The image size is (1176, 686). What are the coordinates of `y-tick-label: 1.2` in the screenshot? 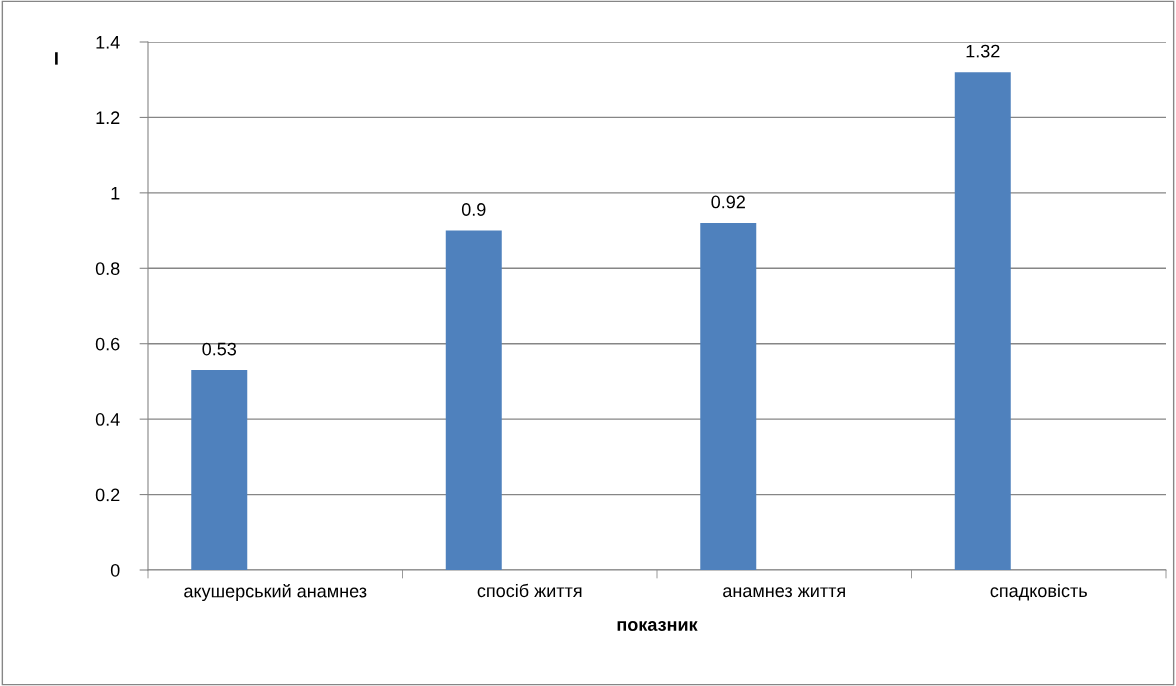 It's located at (108, 117).